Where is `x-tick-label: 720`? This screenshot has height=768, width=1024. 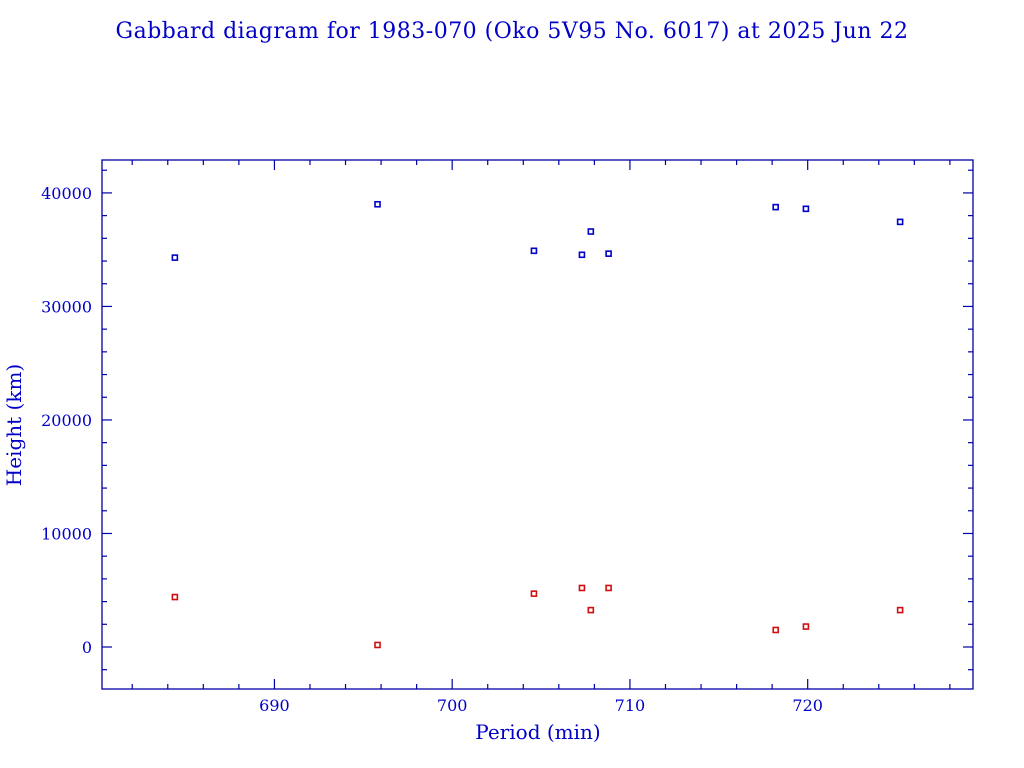
x-tick-label: 720 is located at coordinates (807, 705).